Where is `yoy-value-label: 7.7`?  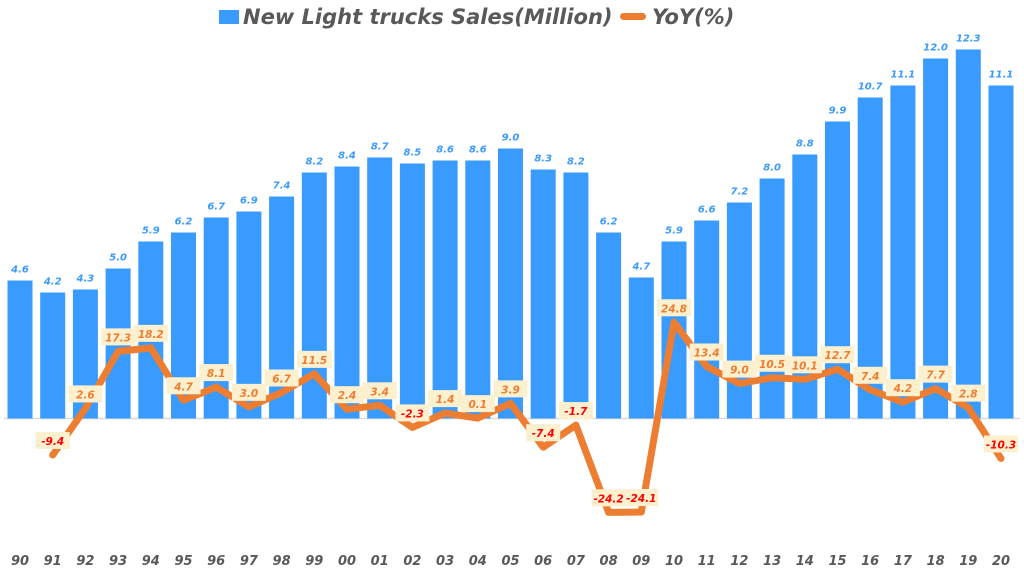 yoy-value-label: 7.7 is located at coordinates (935, 376).